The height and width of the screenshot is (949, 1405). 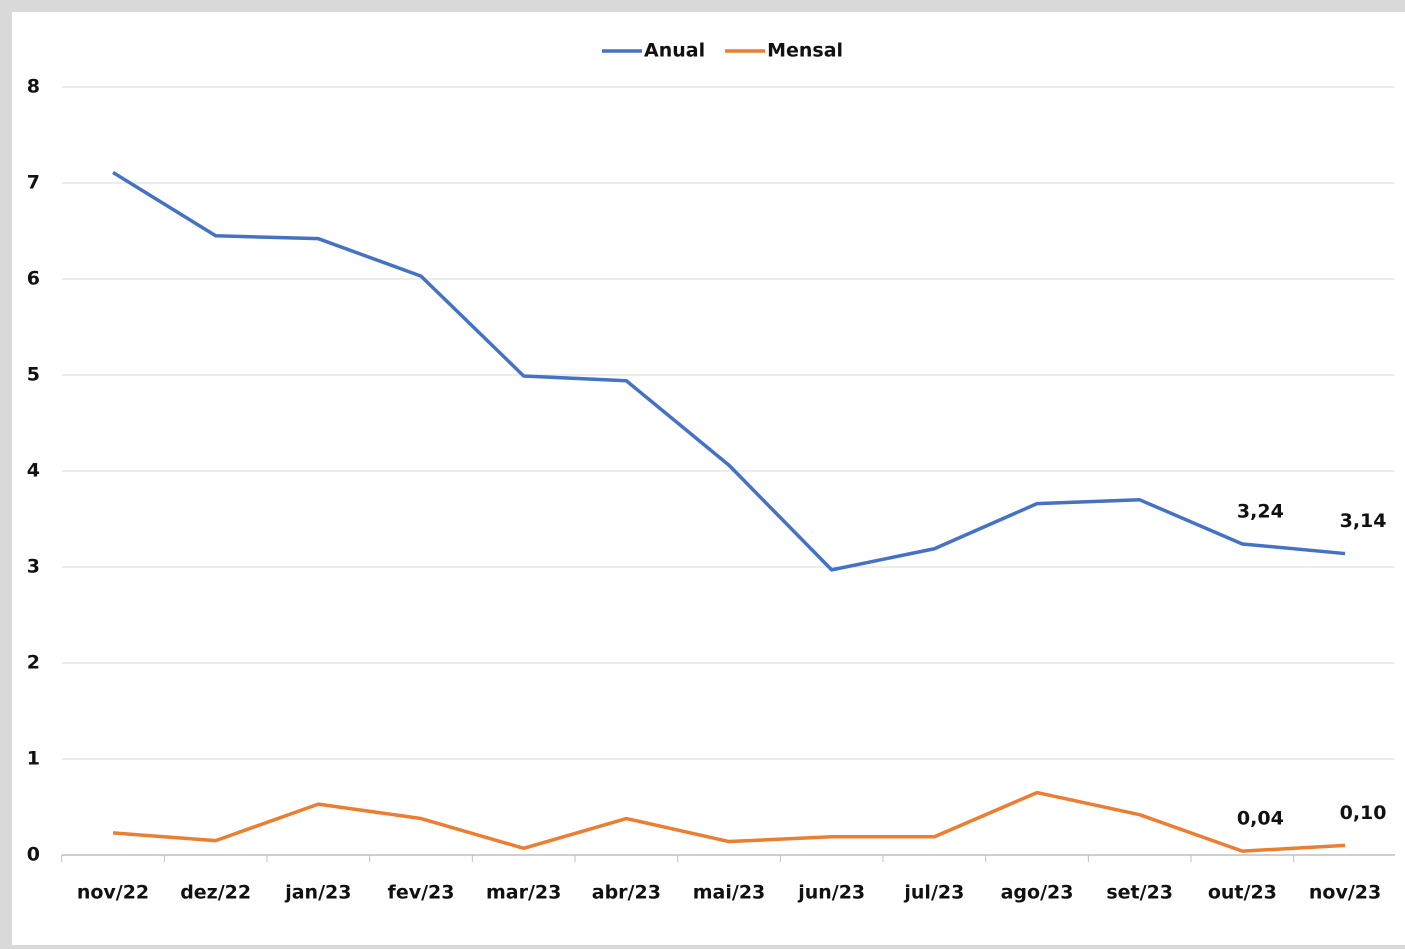 What do you see at coordinates (933, 893) in the screenshot?
I see `x-tick-label: jul/23` at bounding box center [933, 893].